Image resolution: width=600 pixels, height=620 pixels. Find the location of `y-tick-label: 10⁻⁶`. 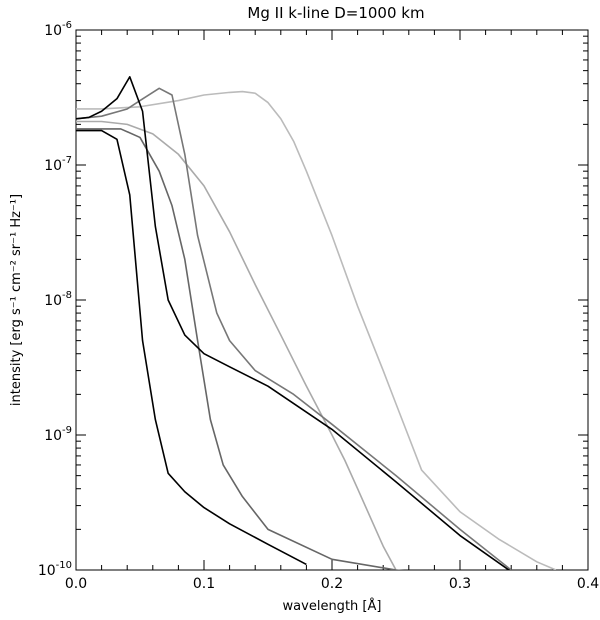

y-tick-label: 10⁻⁶ is located at coordinates (58, 29).